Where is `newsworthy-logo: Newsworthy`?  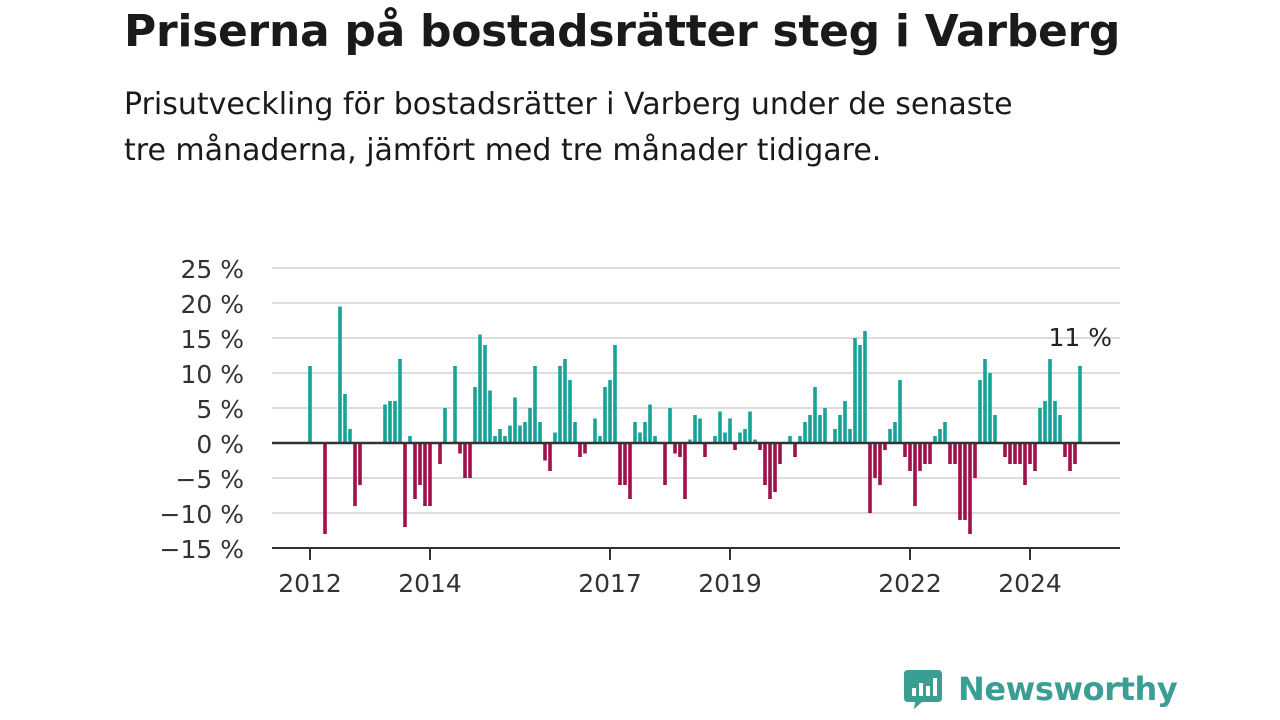 newsworthy-logo: Newsworthy is located at coordinates (1040, 689).